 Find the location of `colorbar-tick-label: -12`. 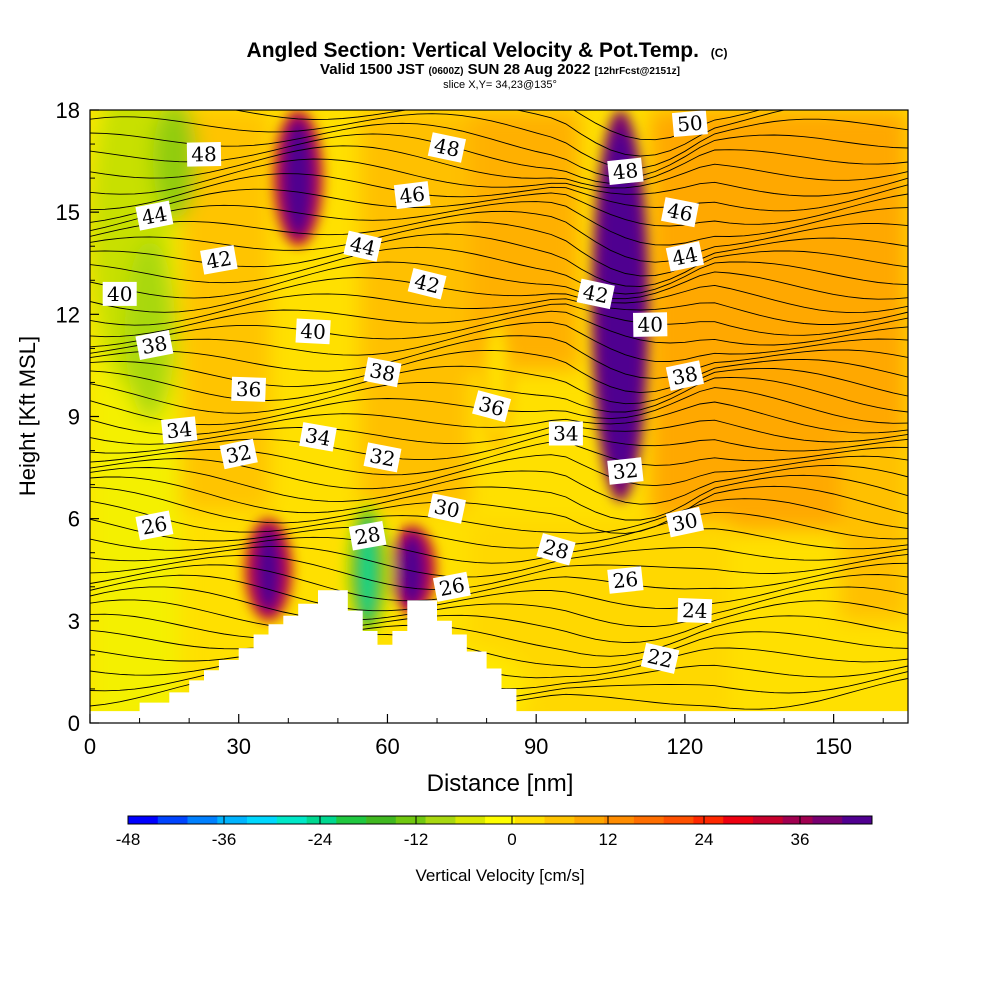

colorbar-tick-label: -12 is located at coordinates (416, 839).